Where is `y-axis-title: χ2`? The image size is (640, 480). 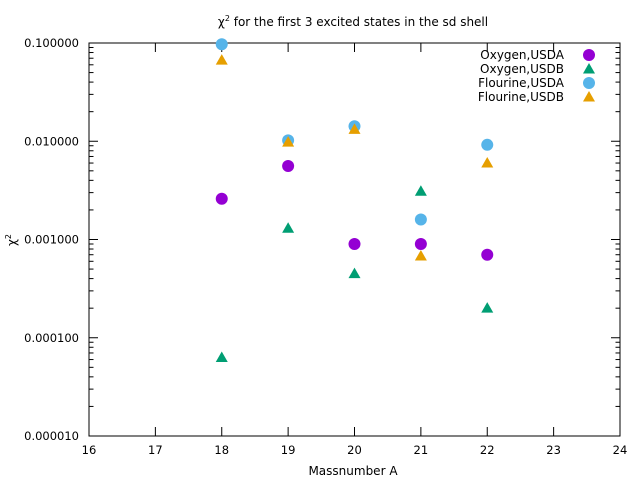
y-axis-title: χ2 is located at coordinates (11, 240).